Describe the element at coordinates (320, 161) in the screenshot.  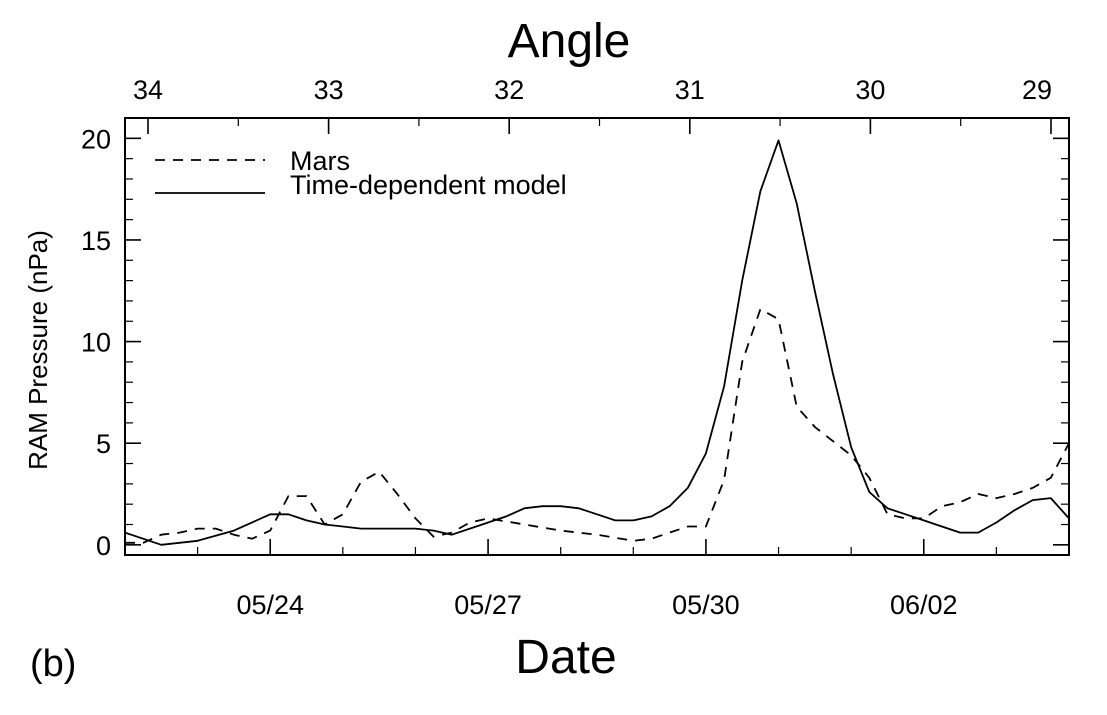
I see `legend-mars-label: Mars` at that location.